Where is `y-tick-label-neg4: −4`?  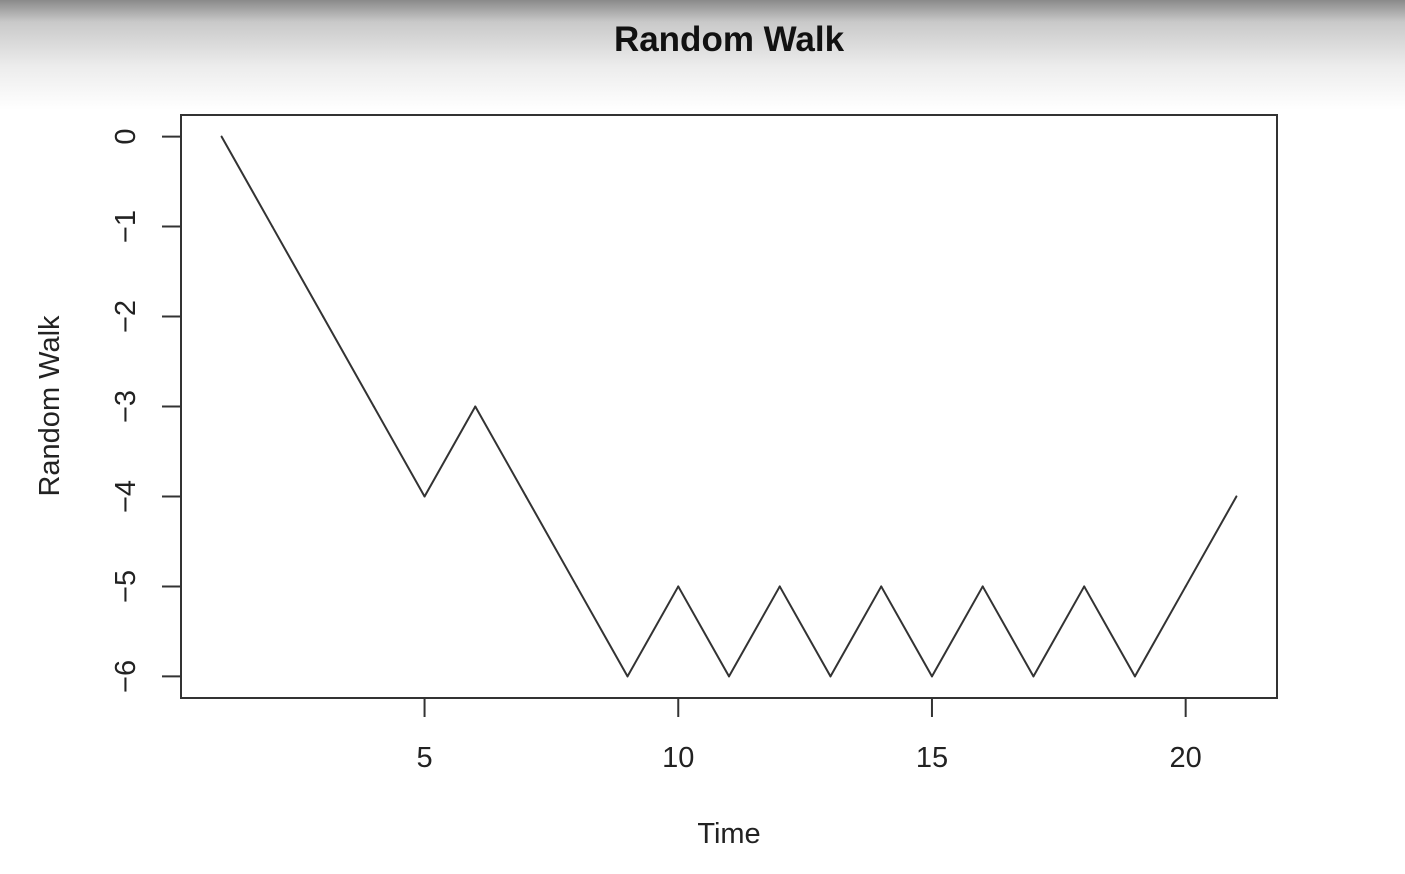
y-tick-label-neg4: −4 is located at coordinates (126, 496).